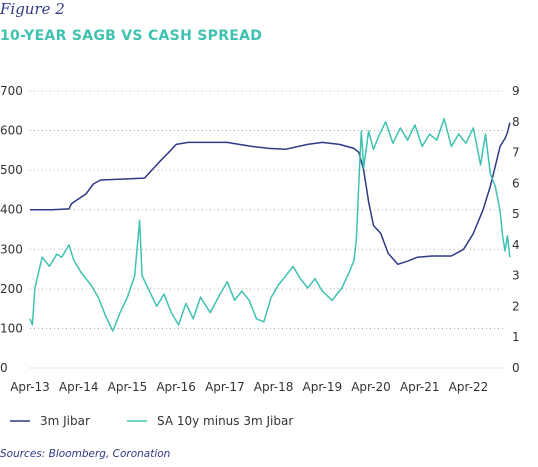 Image resolution: width=538 pixels, height=467 pixels. I want to click on left-axis-tick-label: 0, so click(4, 368).